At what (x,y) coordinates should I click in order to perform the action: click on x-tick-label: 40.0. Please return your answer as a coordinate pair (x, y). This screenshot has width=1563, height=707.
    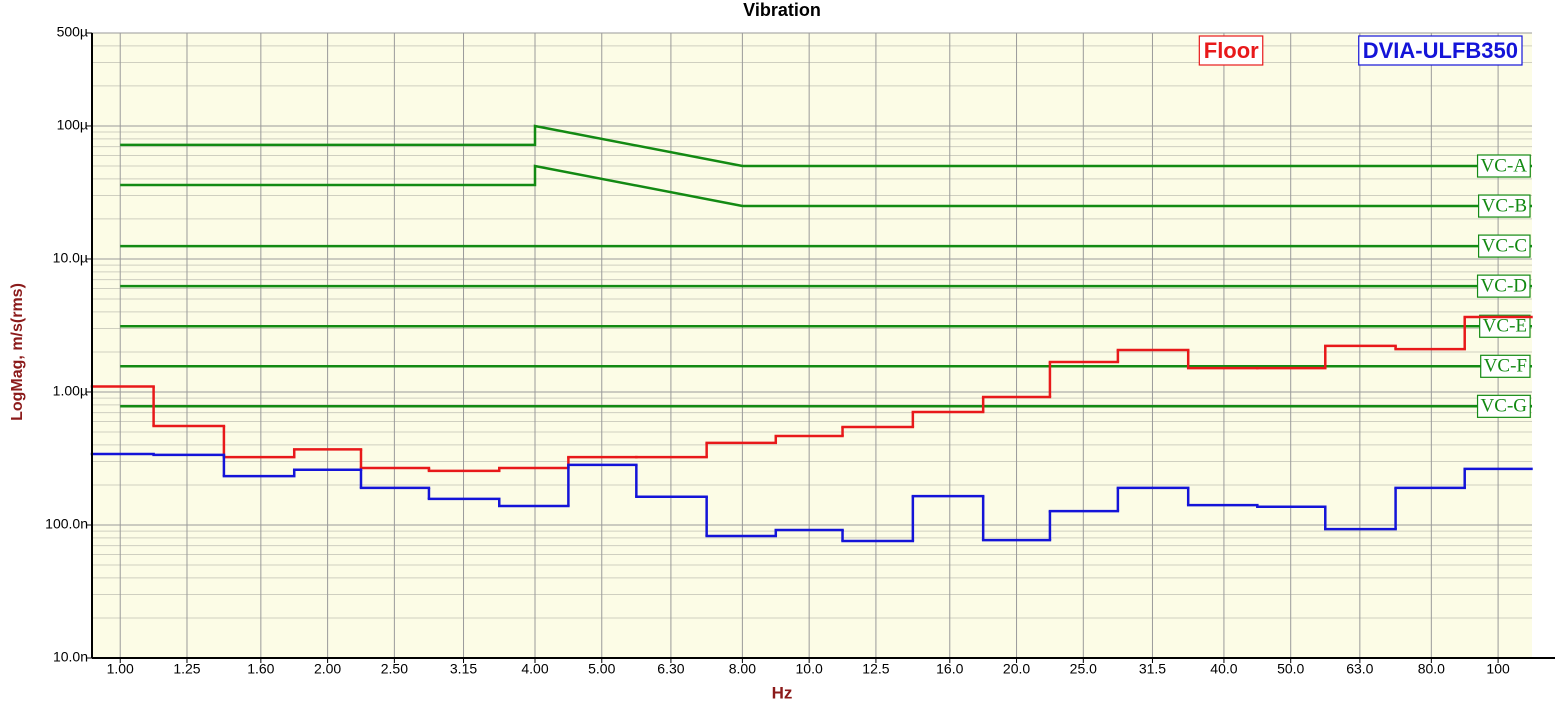
    Looking at the image, I should click on (1223, 669).